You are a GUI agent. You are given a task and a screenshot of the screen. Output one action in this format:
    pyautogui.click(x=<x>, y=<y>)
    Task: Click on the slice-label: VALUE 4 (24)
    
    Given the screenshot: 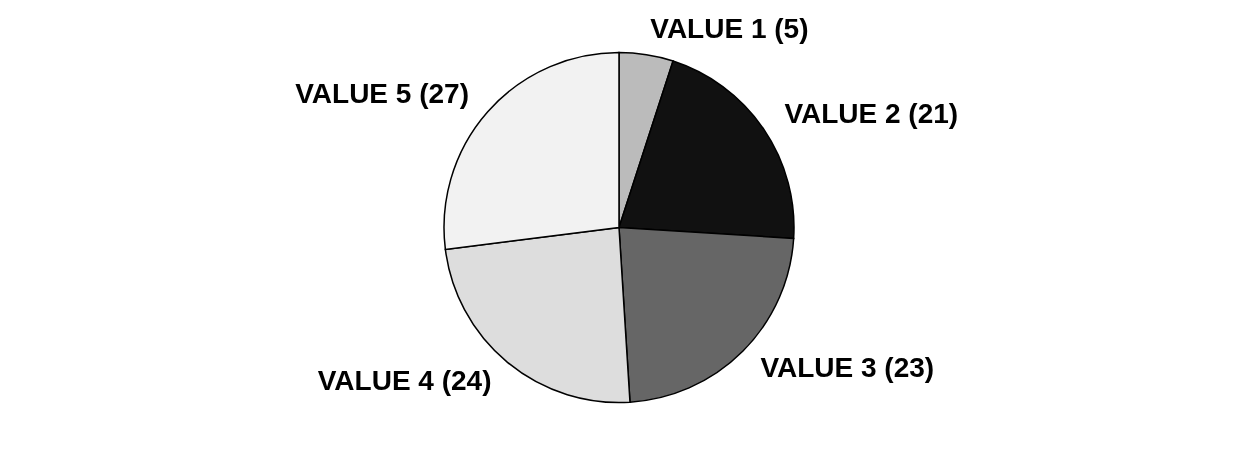 What is the action you would take?
    pyautogui.click(x=404, y=380)
    